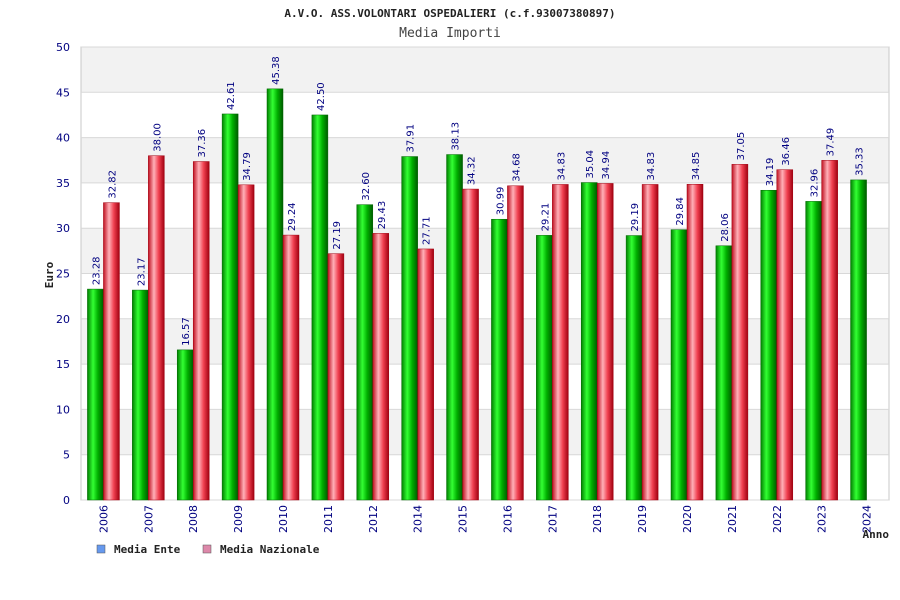 This screenshot has height=600, width=900. Describe the element at coordinates (777, 519) in the screenshot. I see `x-tick-label-2022: 2022` at that location.